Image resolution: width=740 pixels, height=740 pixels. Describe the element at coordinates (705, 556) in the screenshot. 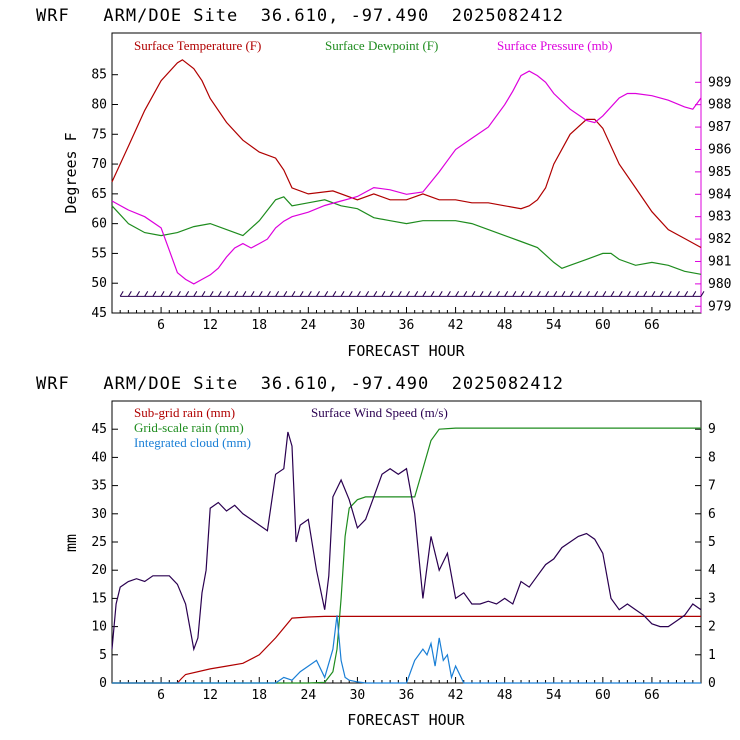

I see `y2-axis-ticks: 0 1 2 3 4 5 6 7 8 9` at that location.